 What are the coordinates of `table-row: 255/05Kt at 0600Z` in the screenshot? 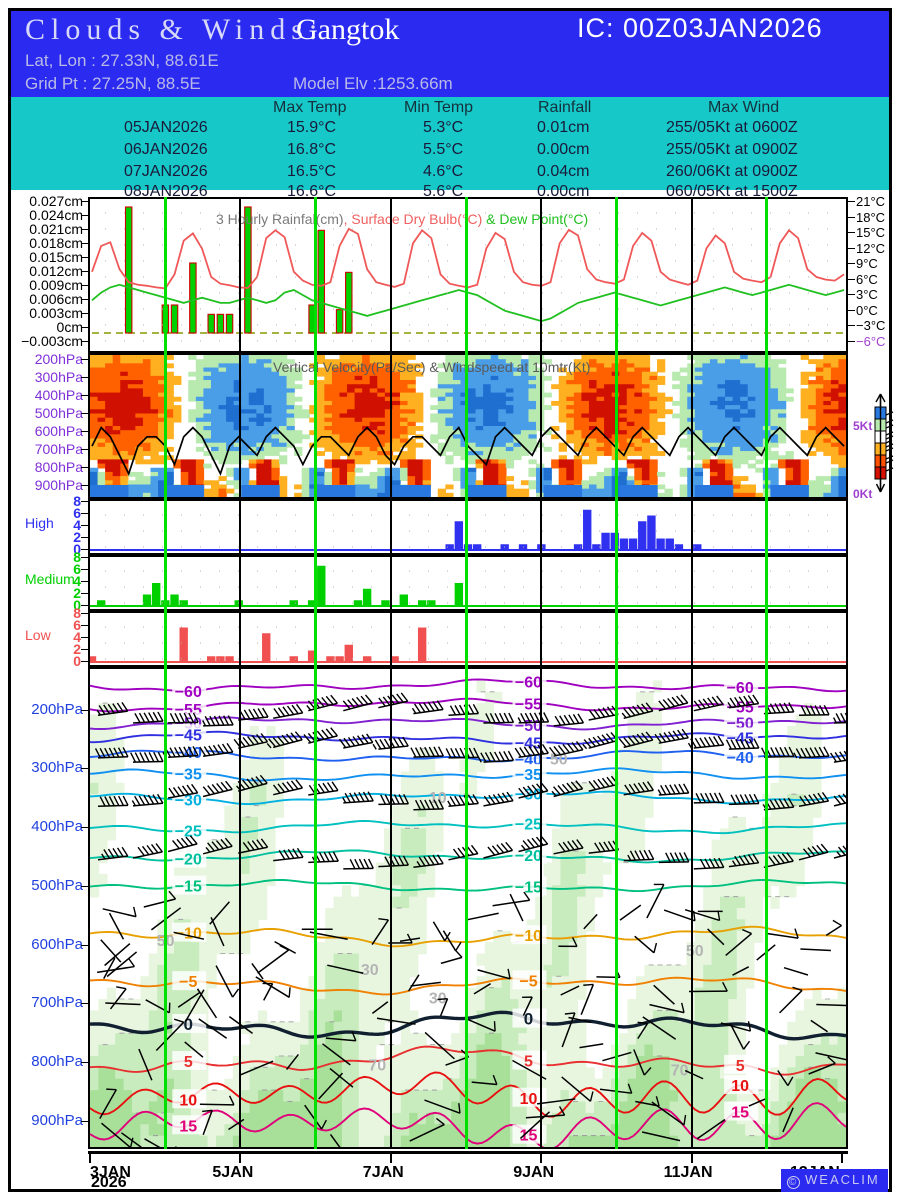 It's located at (732, 127).